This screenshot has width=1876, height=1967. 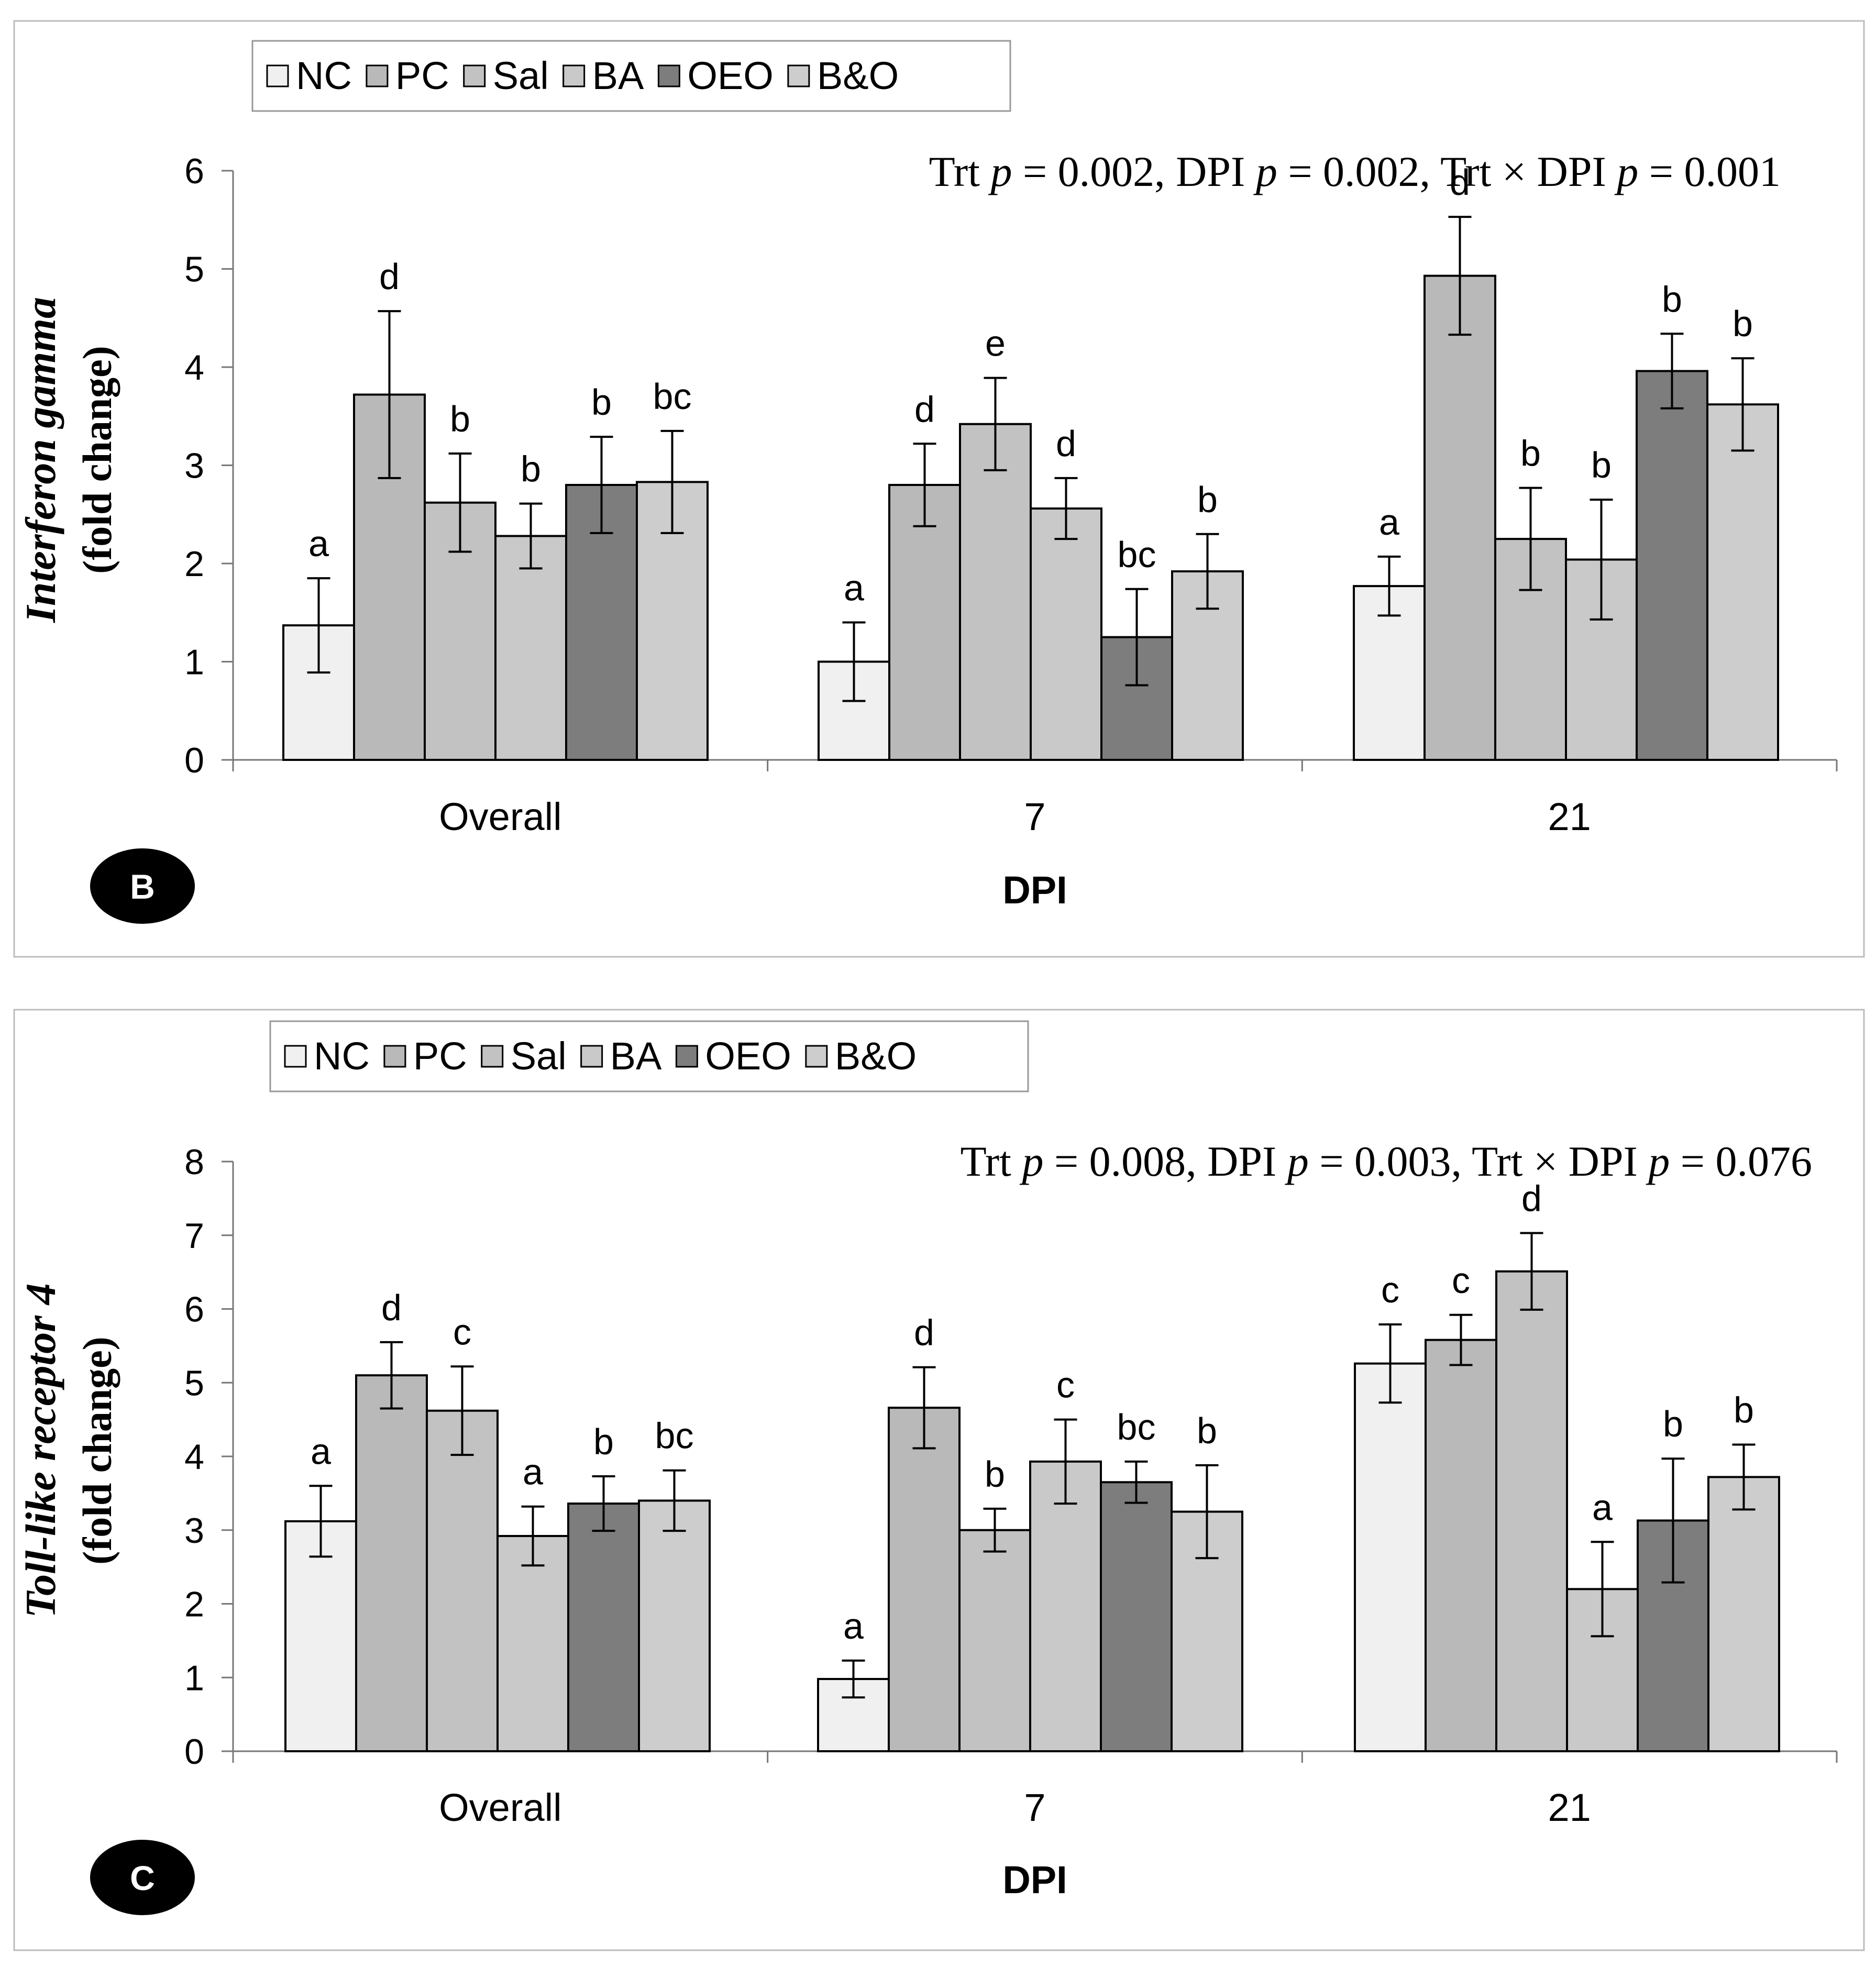 What do you see at coordinates (194, 1605) in the screenshot?
I see `y-tick-label: 2` at bounding box center [194, 1605].